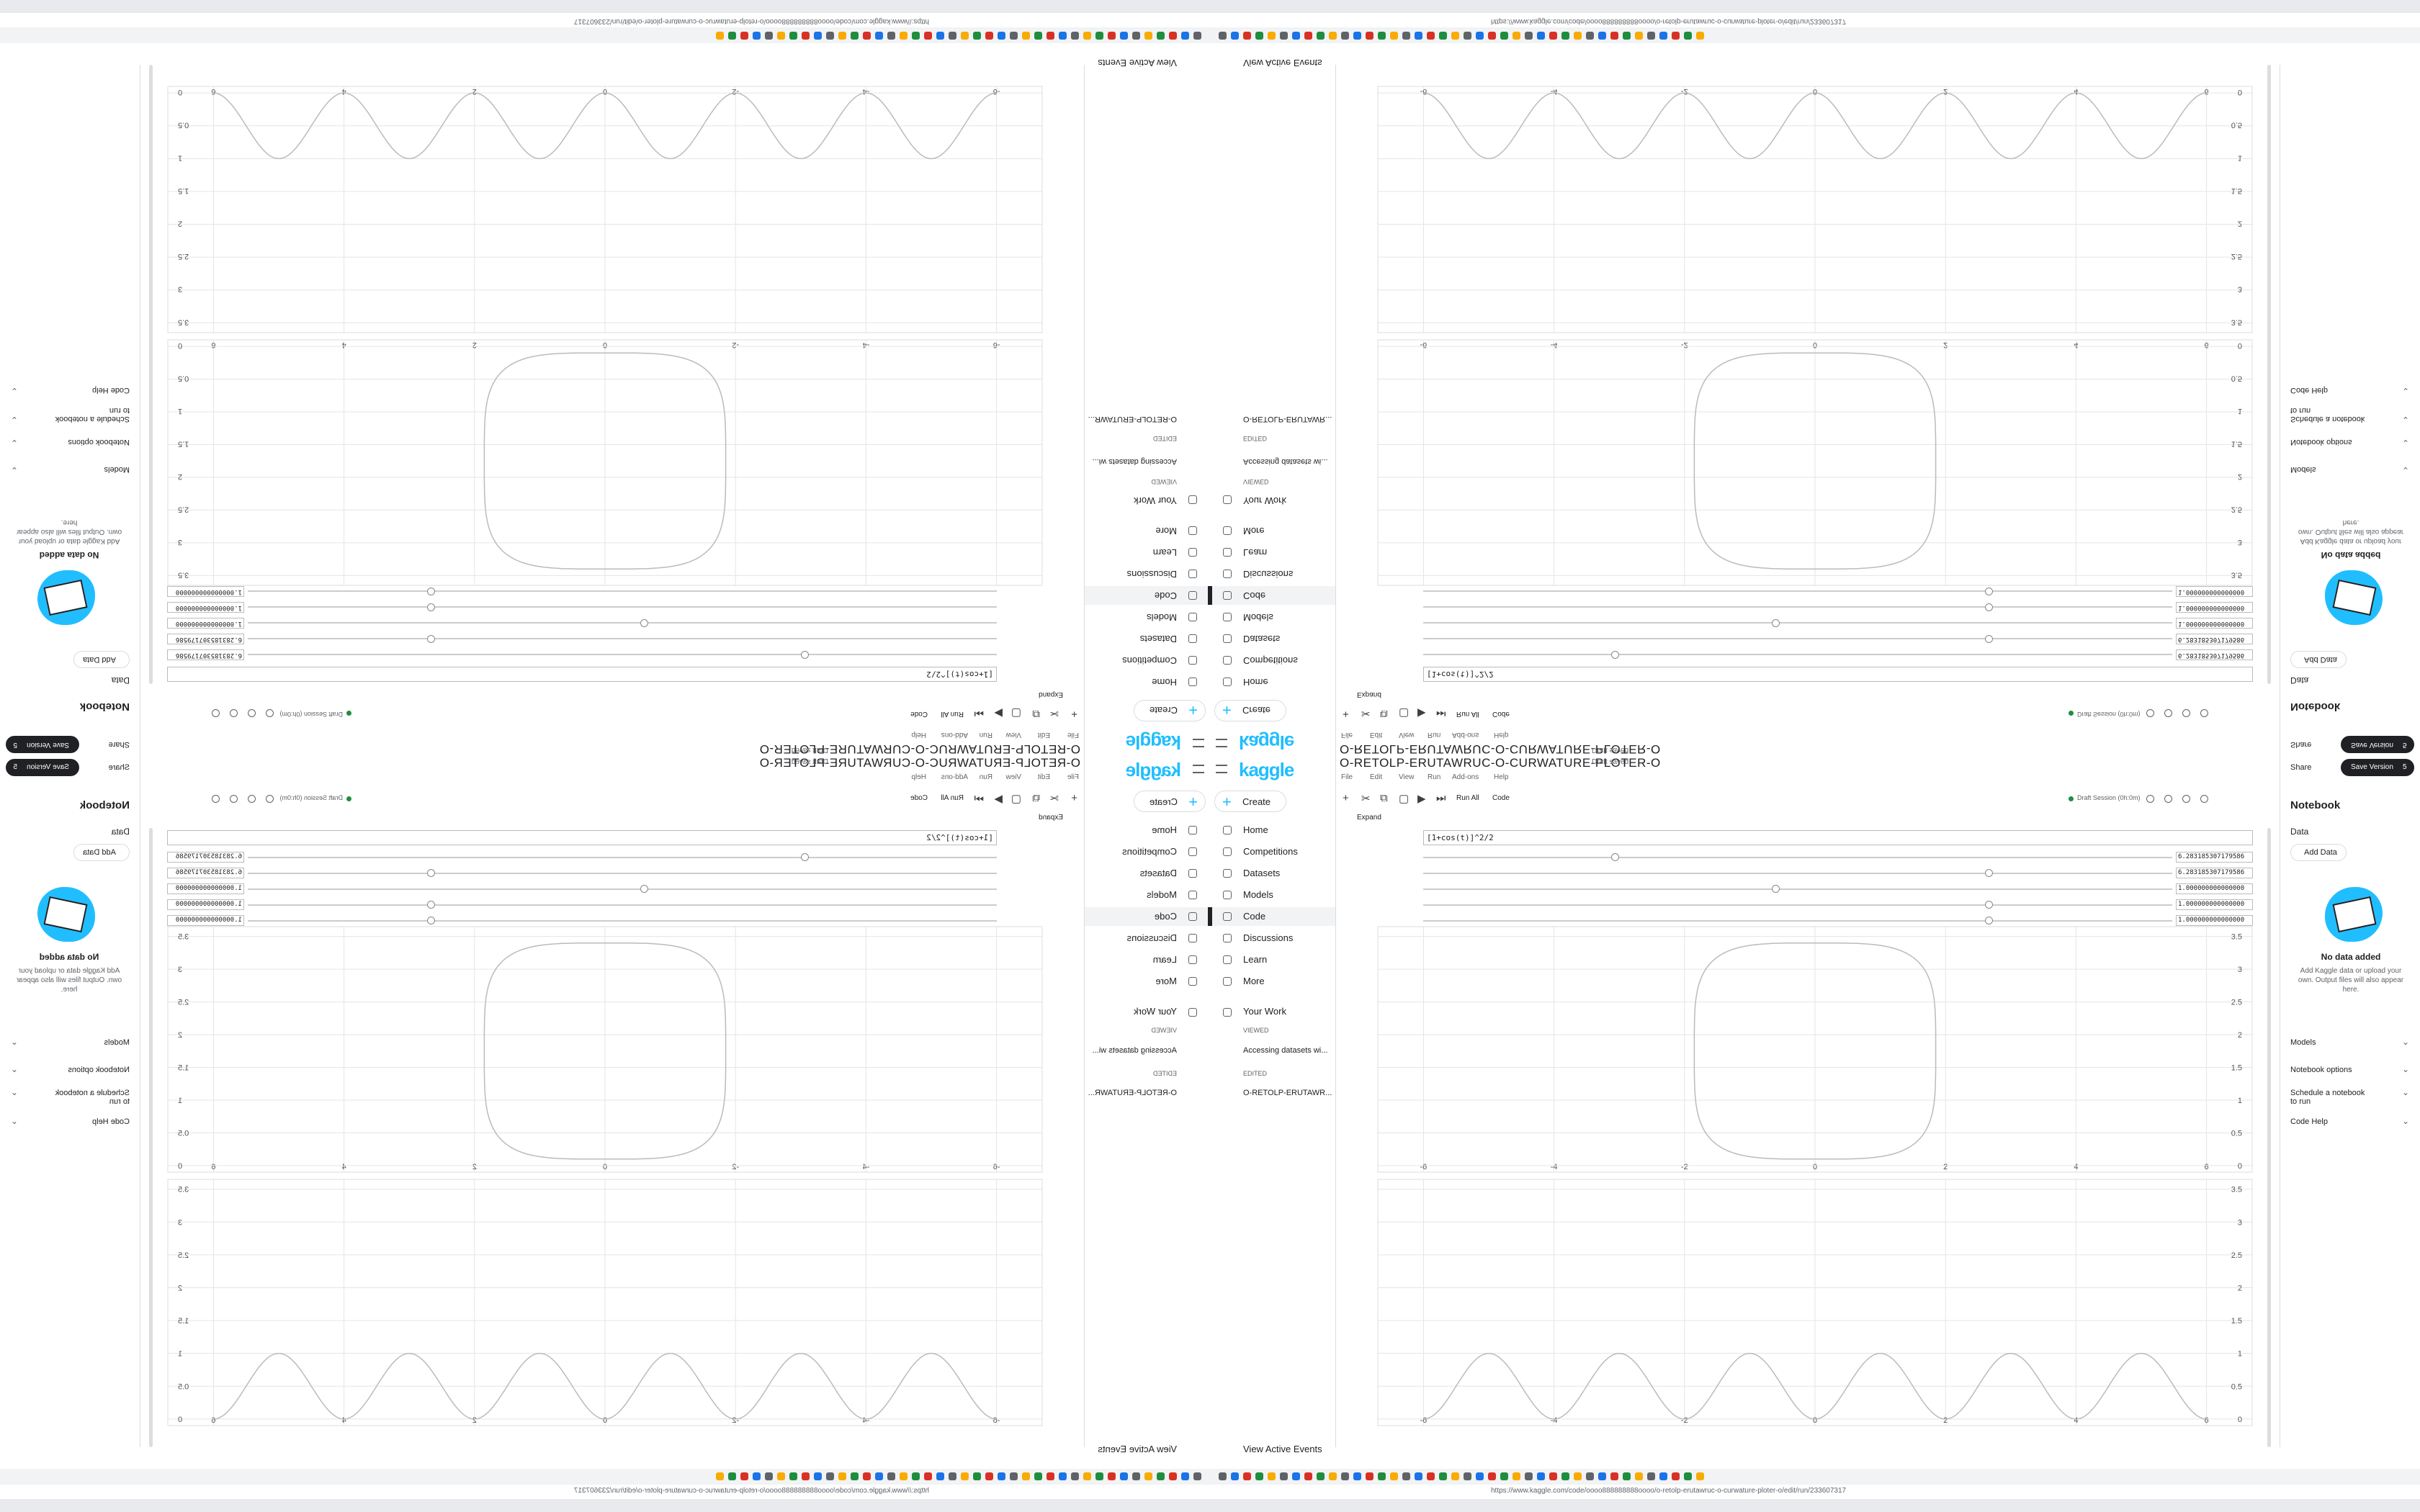 The height and width of the screenshot is (1512, 2420). I want to click on nav-events: View Active Events, so click(1282, 1449).